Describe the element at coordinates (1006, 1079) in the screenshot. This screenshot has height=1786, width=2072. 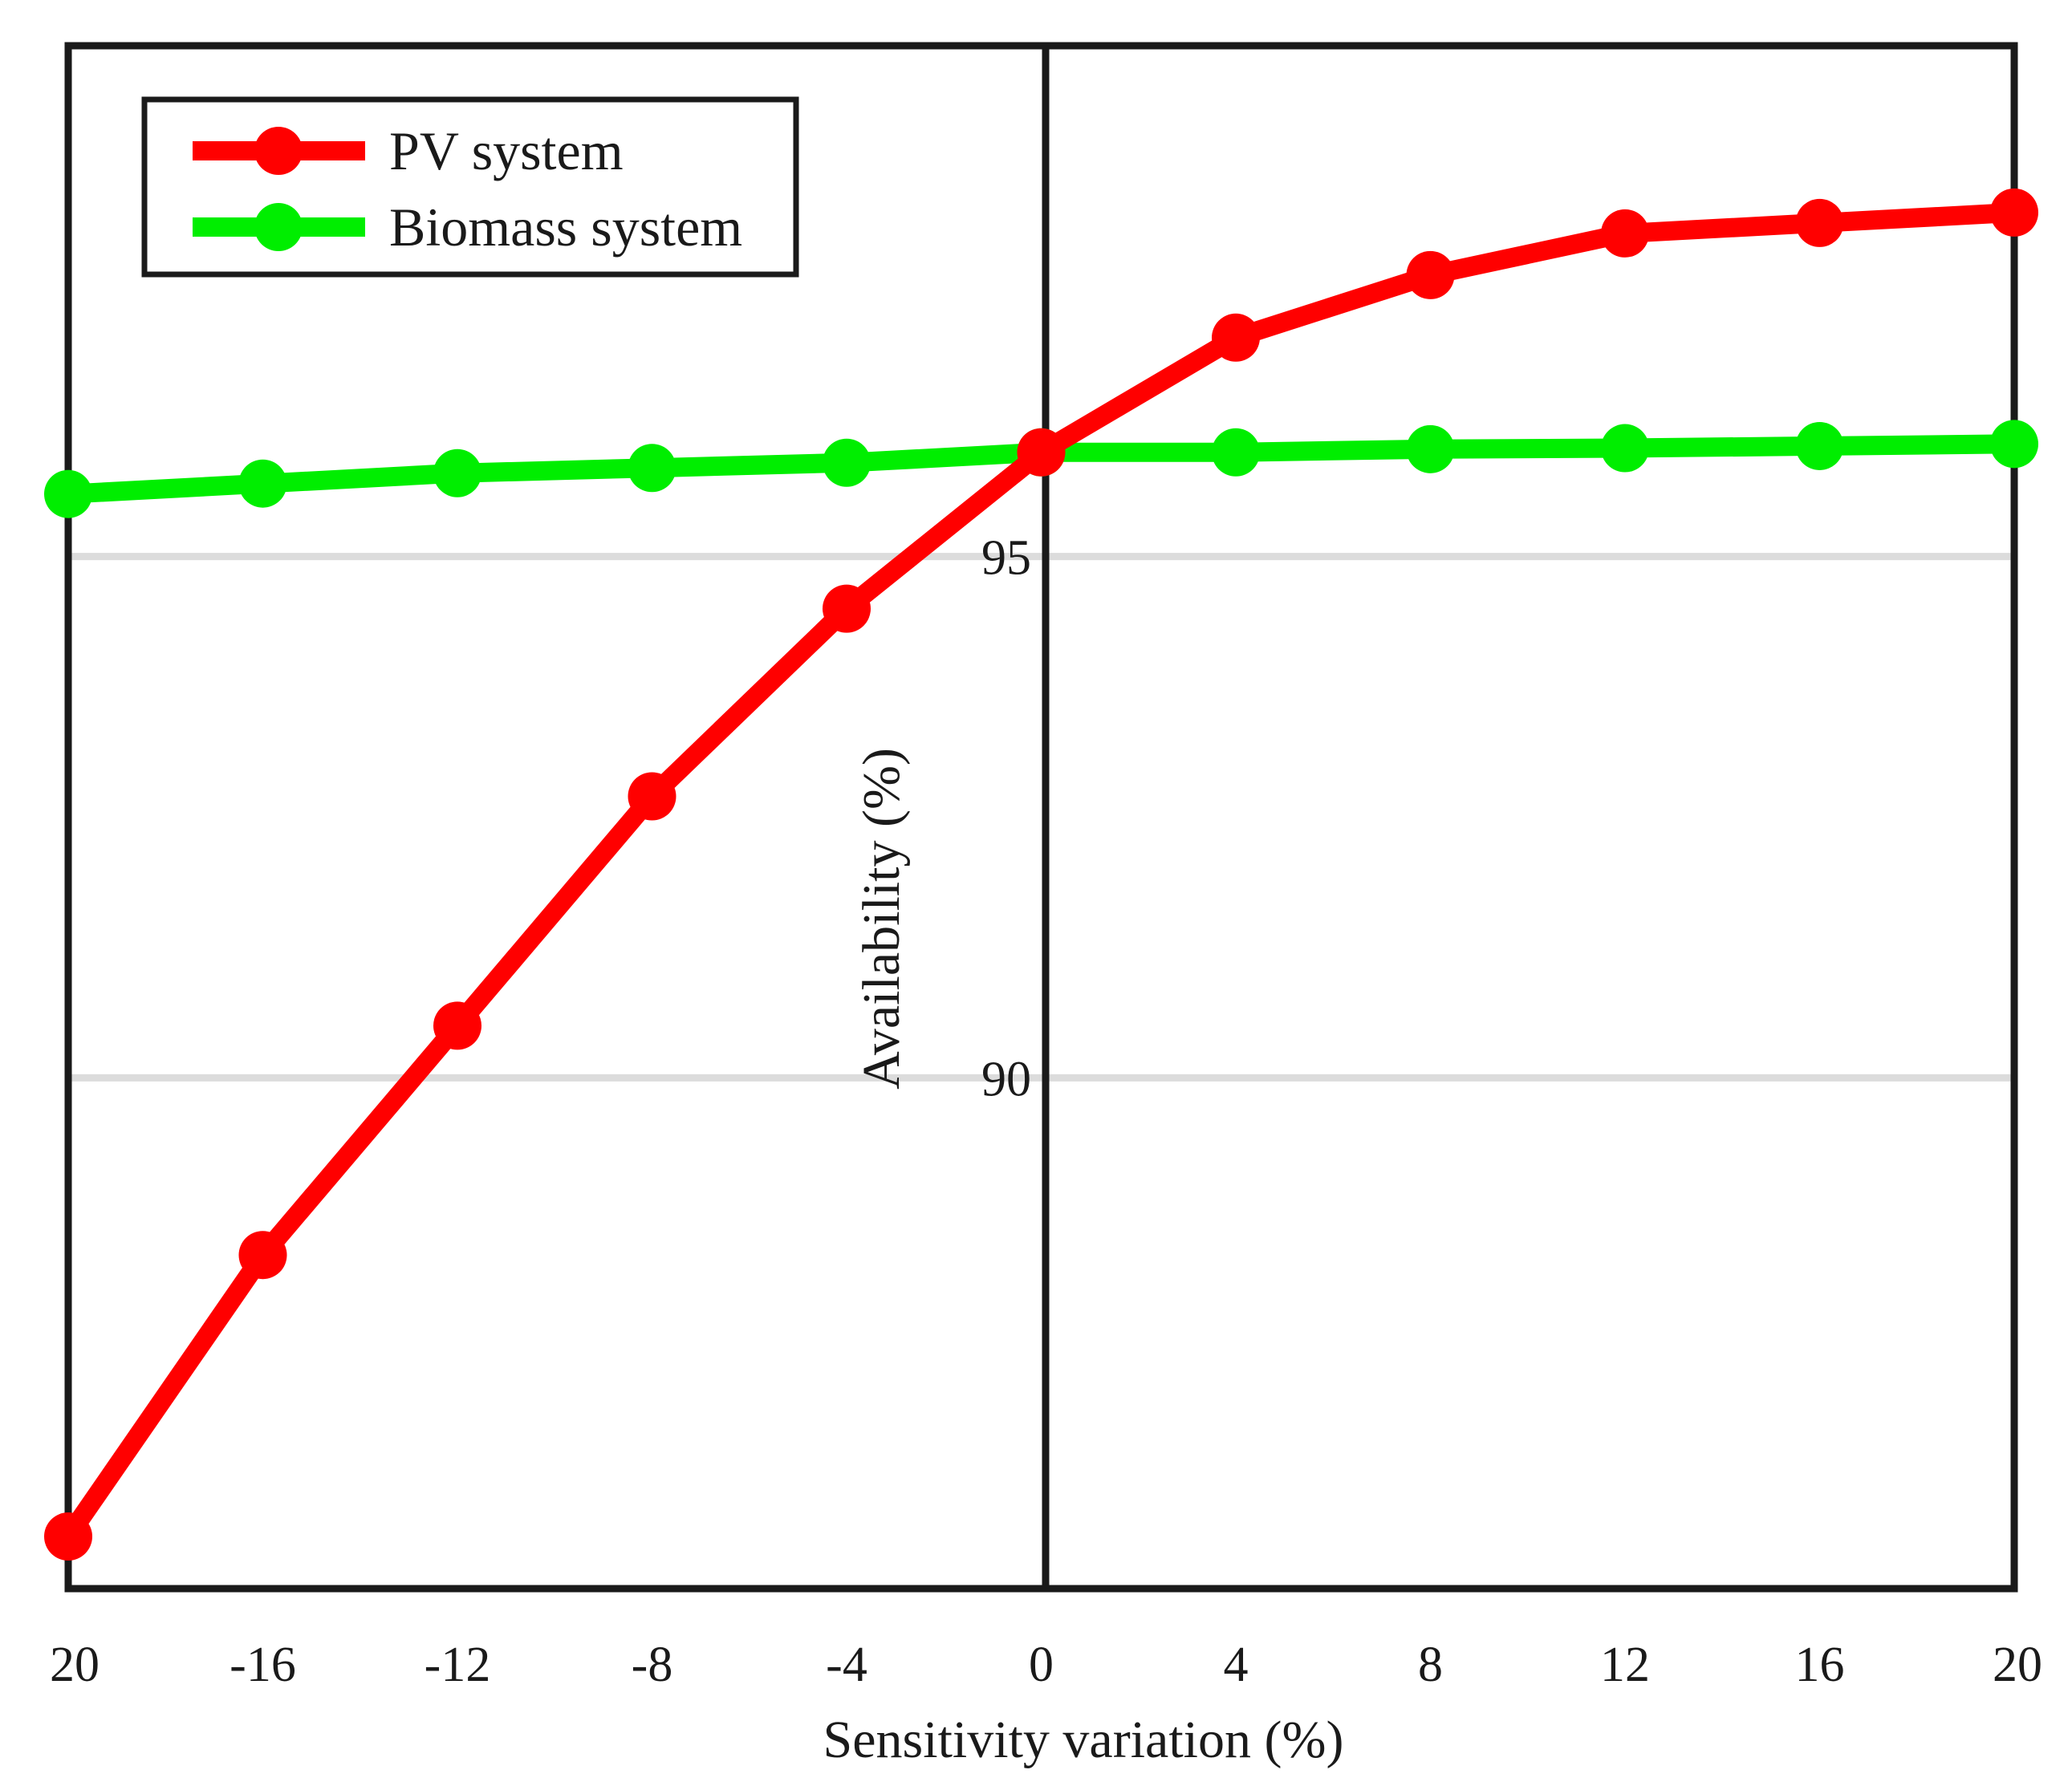
I see `y-tick-label: 90` at that location.